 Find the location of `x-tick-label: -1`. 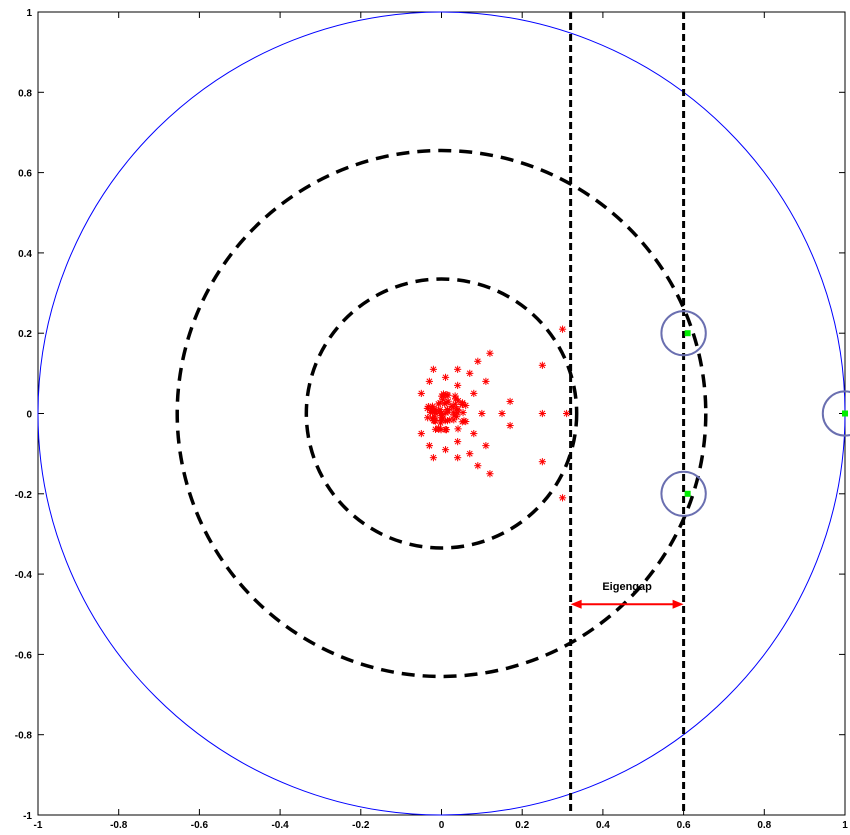

x-tick-label: -1 is located at coordinates (38, 825).